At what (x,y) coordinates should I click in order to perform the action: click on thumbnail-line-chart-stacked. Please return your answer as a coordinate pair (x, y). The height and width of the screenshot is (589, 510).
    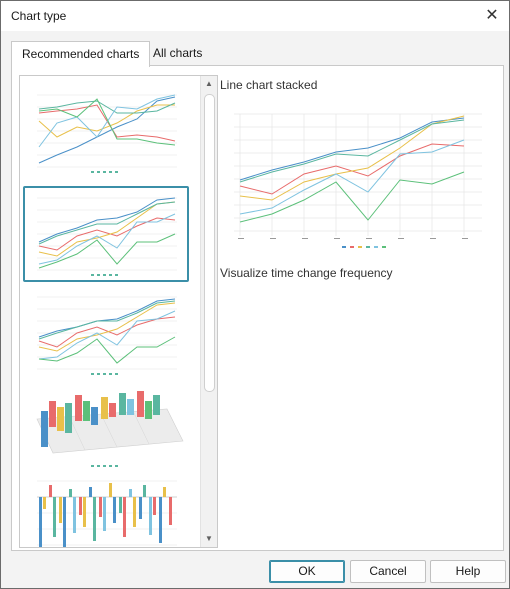
    Looking at the image, I should click on (106, 234).